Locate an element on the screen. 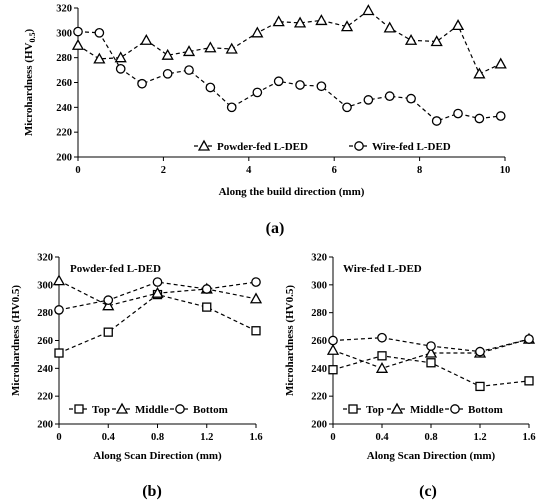 The width and height of the screenshot is (550, 500). panel-annotation: Wire-fed L-DED is located at coordinates (382, 269).